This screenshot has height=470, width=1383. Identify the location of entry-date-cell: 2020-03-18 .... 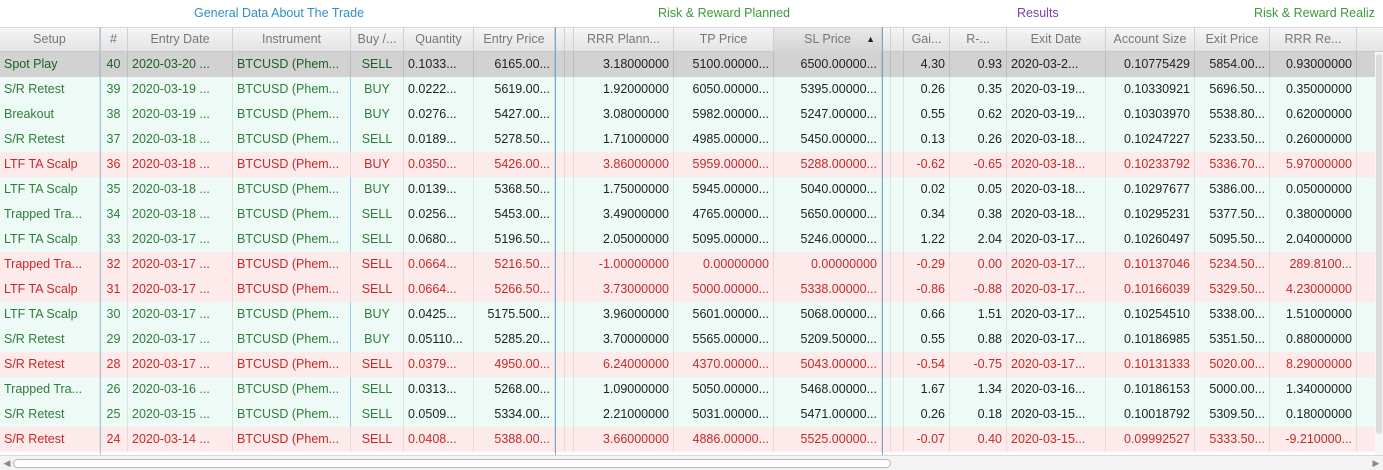
(180, 189).